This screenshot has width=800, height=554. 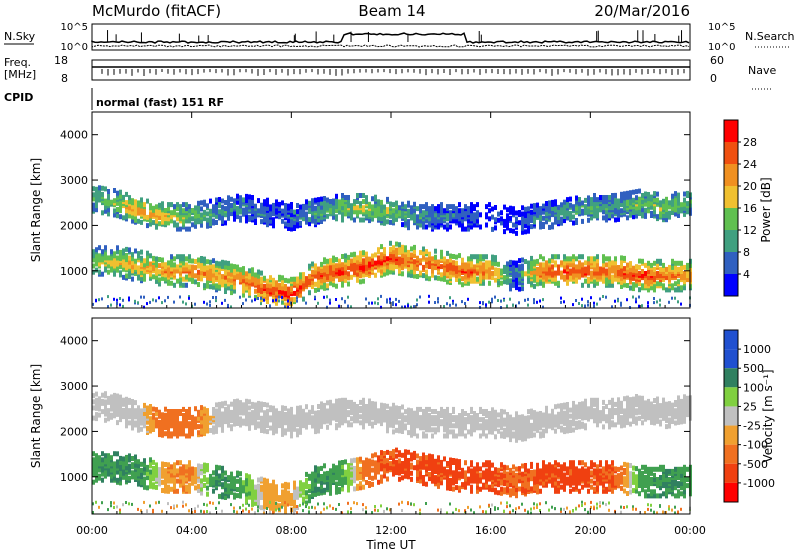 I want to click on power-colorbar-segment, so click(x=731, y=153).